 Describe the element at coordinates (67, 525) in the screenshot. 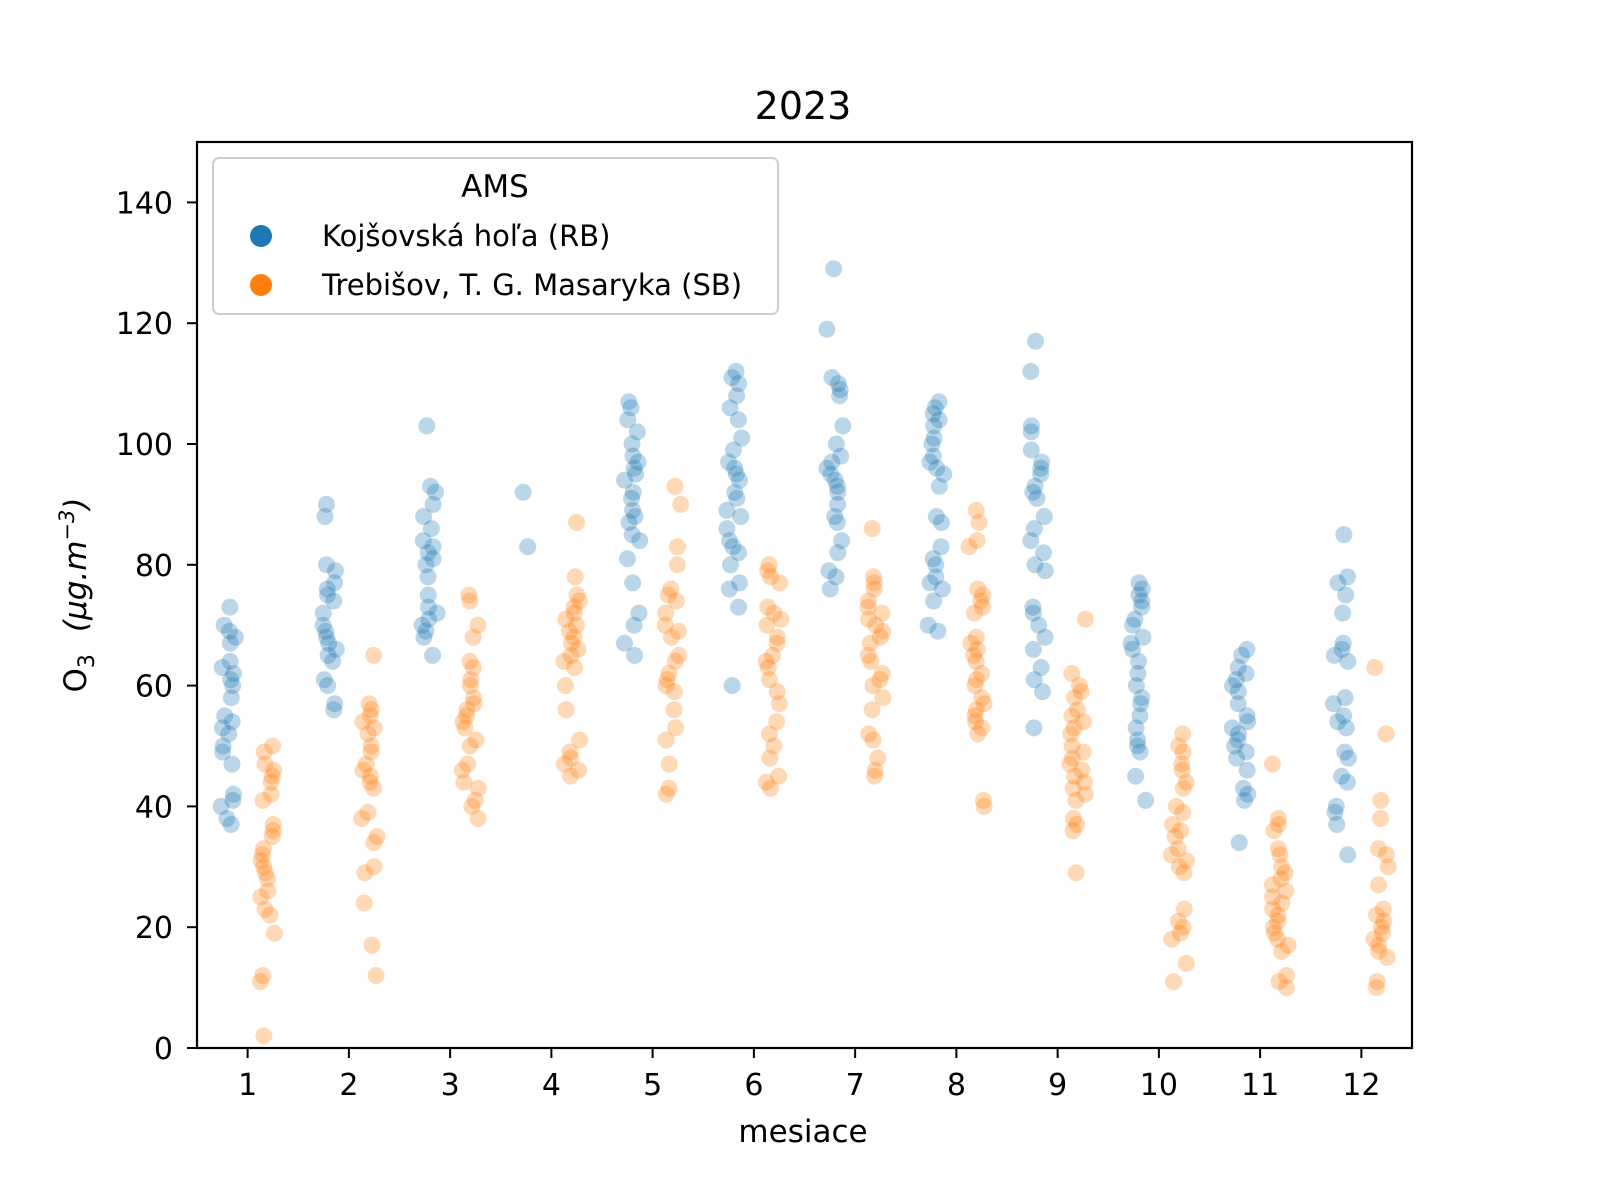

I see `y-axis-unit-exp: −3` at that location.